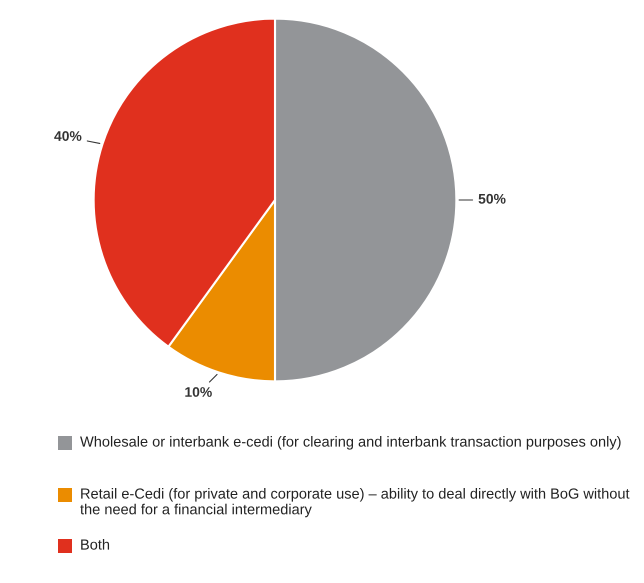 This screenshot has width=644, height=583. I want to click on data-label: 40%, so click(68, 136).